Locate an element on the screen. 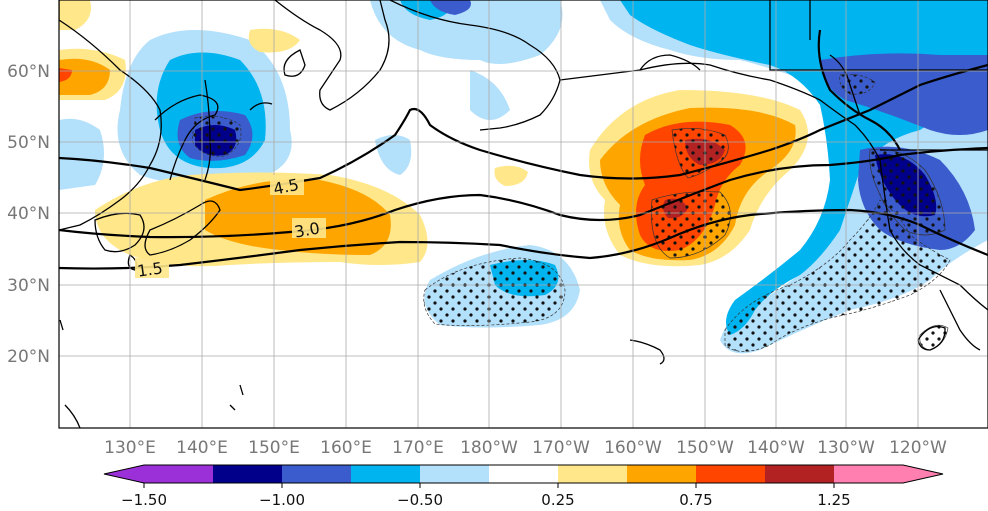  lat-label-50n: 50°N is located at coordinates (28, 143).